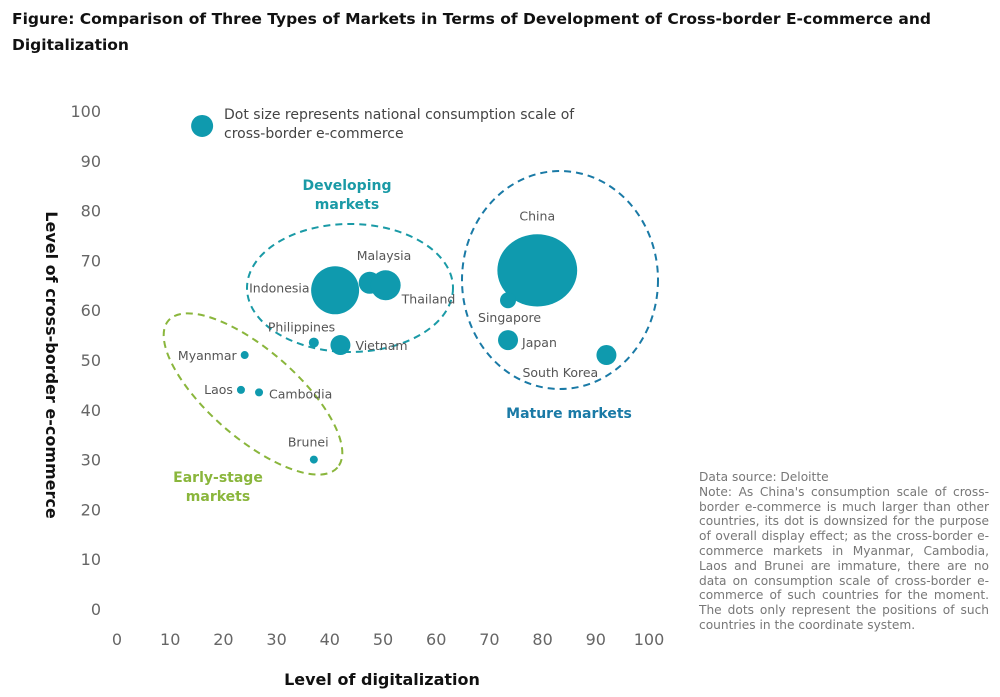  I want to click on bubble-indonesia, so click(335, 290).